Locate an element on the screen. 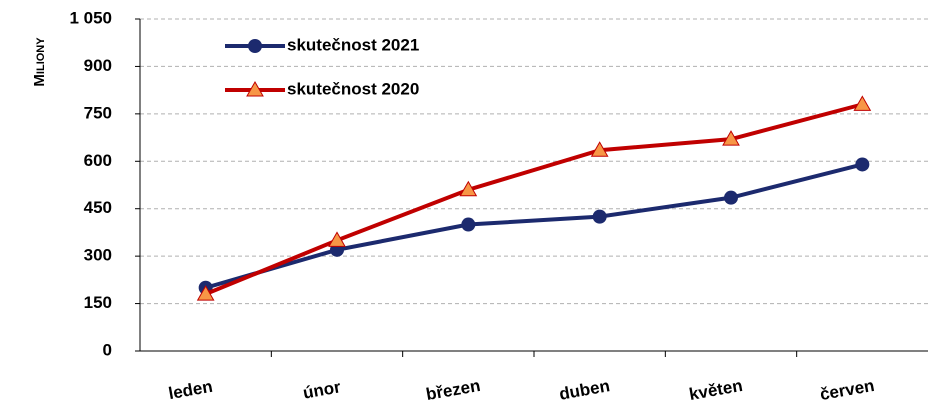 The image size is (930, 416). x-tick-label: únor is located at coordinates (322, 389).